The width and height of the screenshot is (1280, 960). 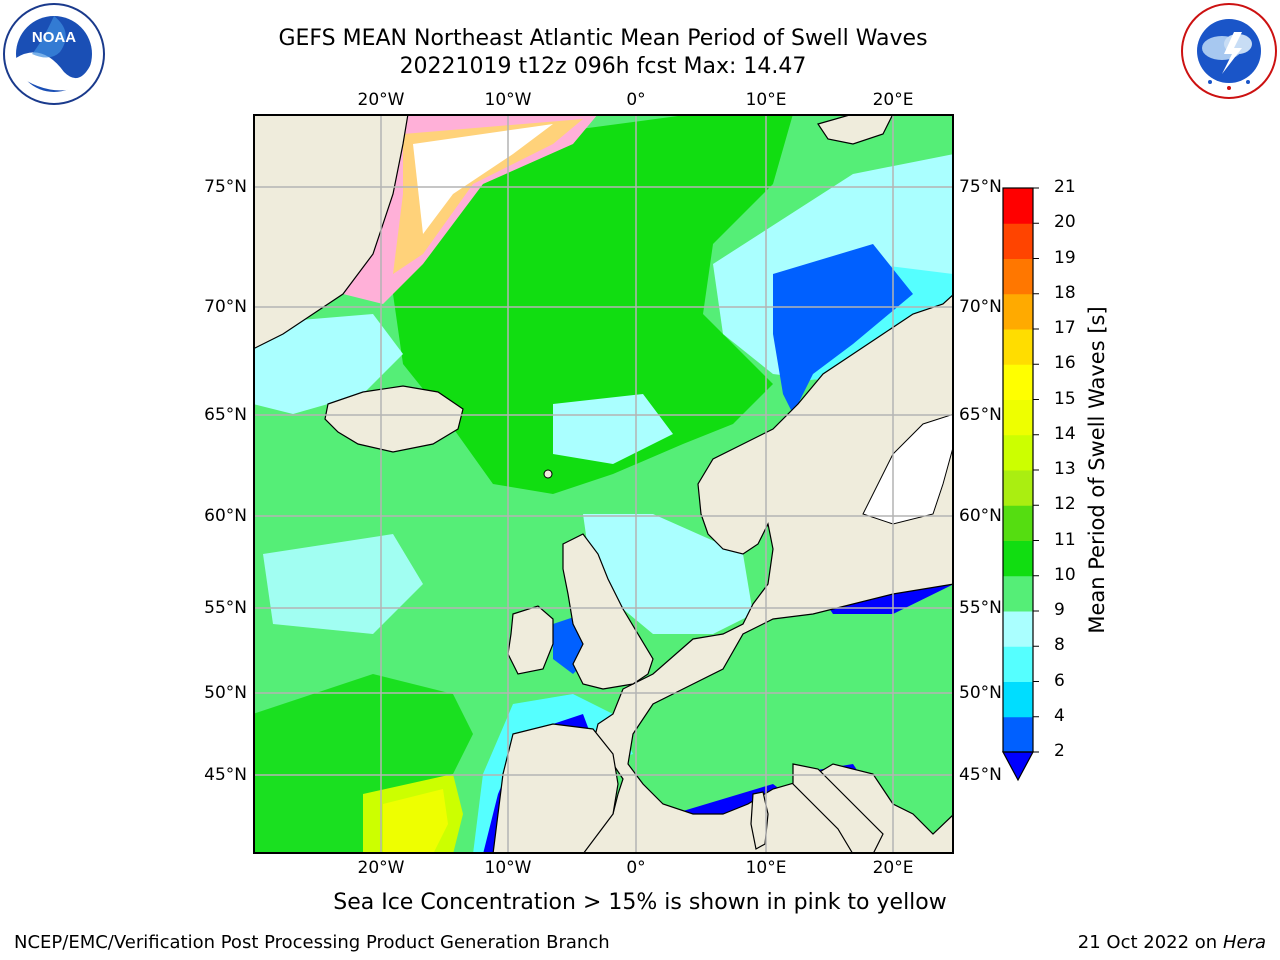 I want to click on lat-tick-left: 65°N, so click(x=225, y=415).